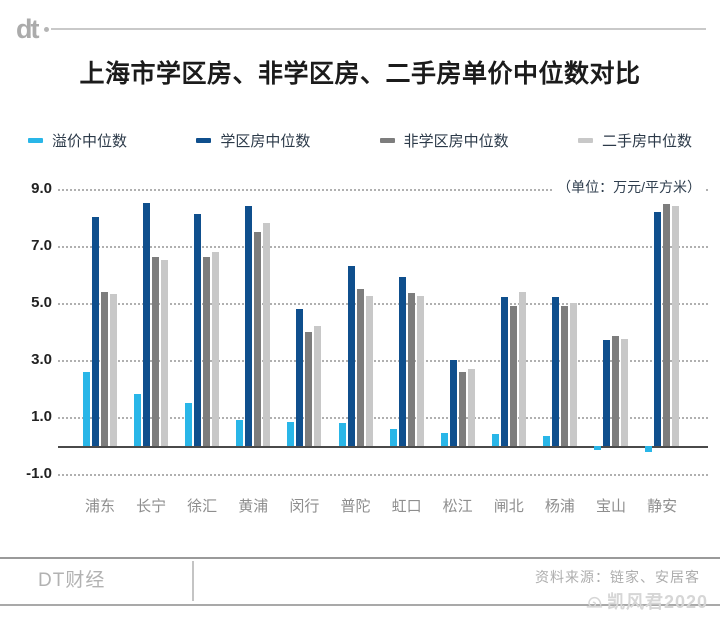 This screenshot has height=618, width=720. I want to click on bar-杨浦-二手房中位数, so click(573, 374).